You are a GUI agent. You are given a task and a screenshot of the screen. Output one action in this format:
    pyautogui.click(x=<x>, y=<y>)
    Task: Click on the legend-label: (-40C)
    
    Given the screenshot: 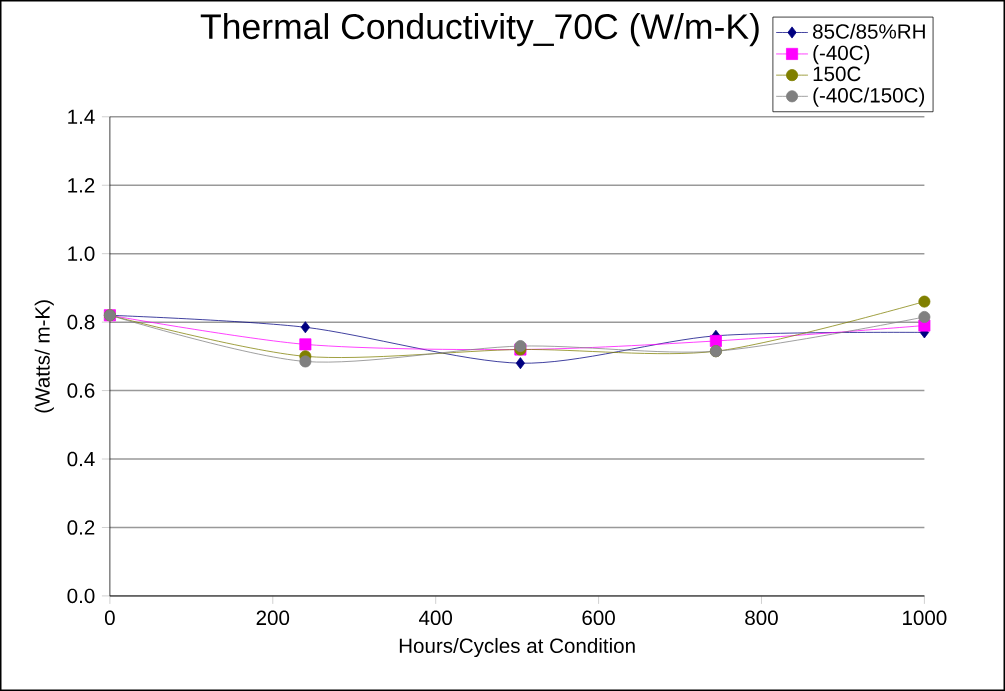 What is the action you would take?
    pyautogui.click(x=841, y=55)
    